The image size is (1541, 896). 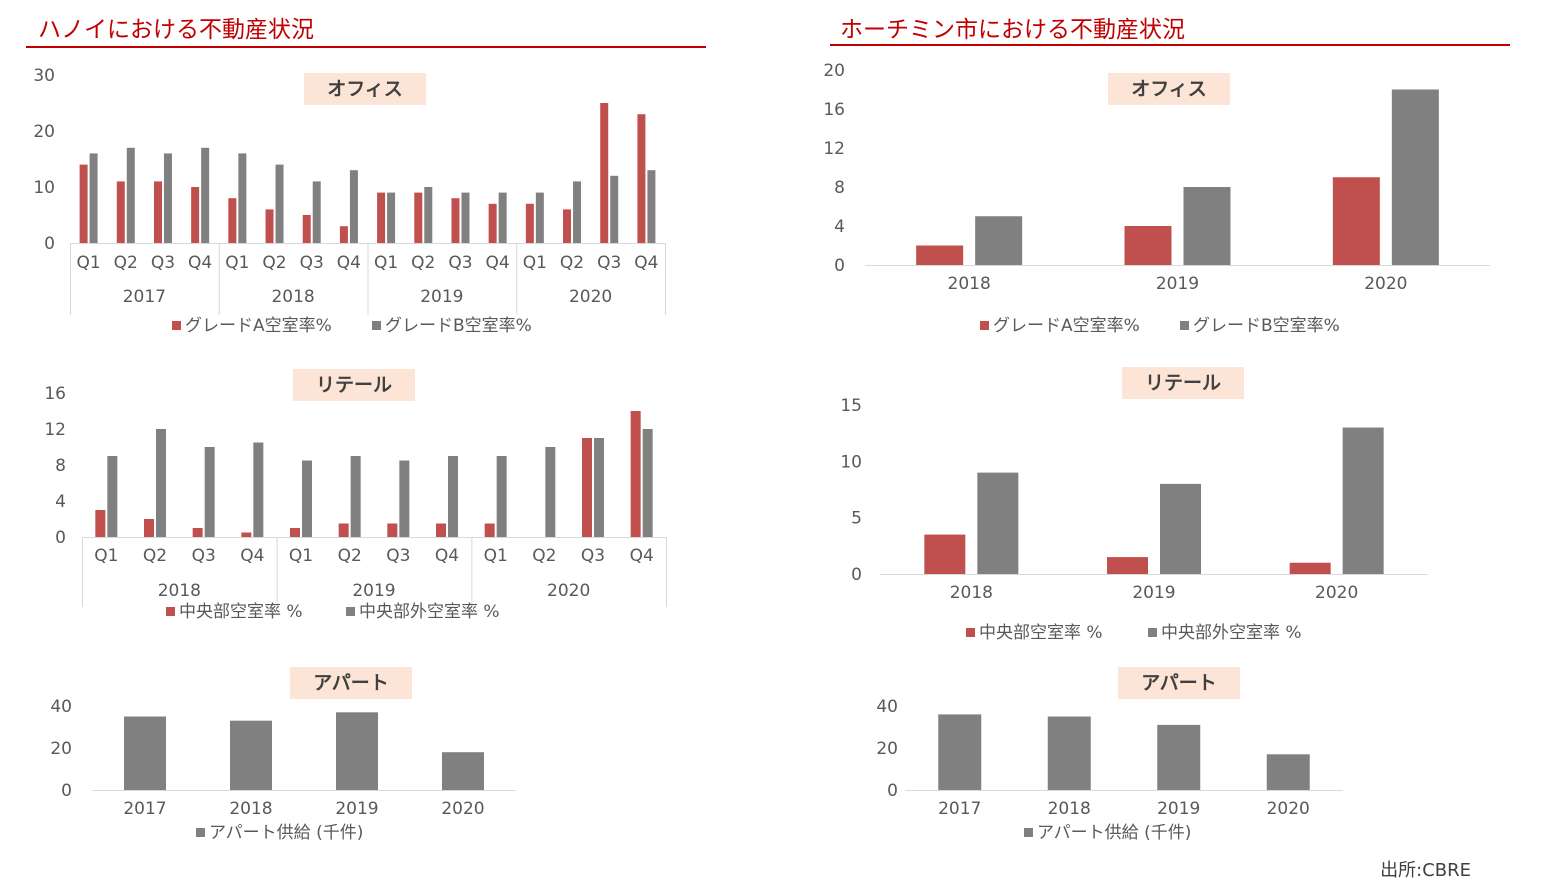 What do you see at coordinates (568, 591) in the screenshot?
I see `x-group-label: 2020` at bounding box center [568, 591].